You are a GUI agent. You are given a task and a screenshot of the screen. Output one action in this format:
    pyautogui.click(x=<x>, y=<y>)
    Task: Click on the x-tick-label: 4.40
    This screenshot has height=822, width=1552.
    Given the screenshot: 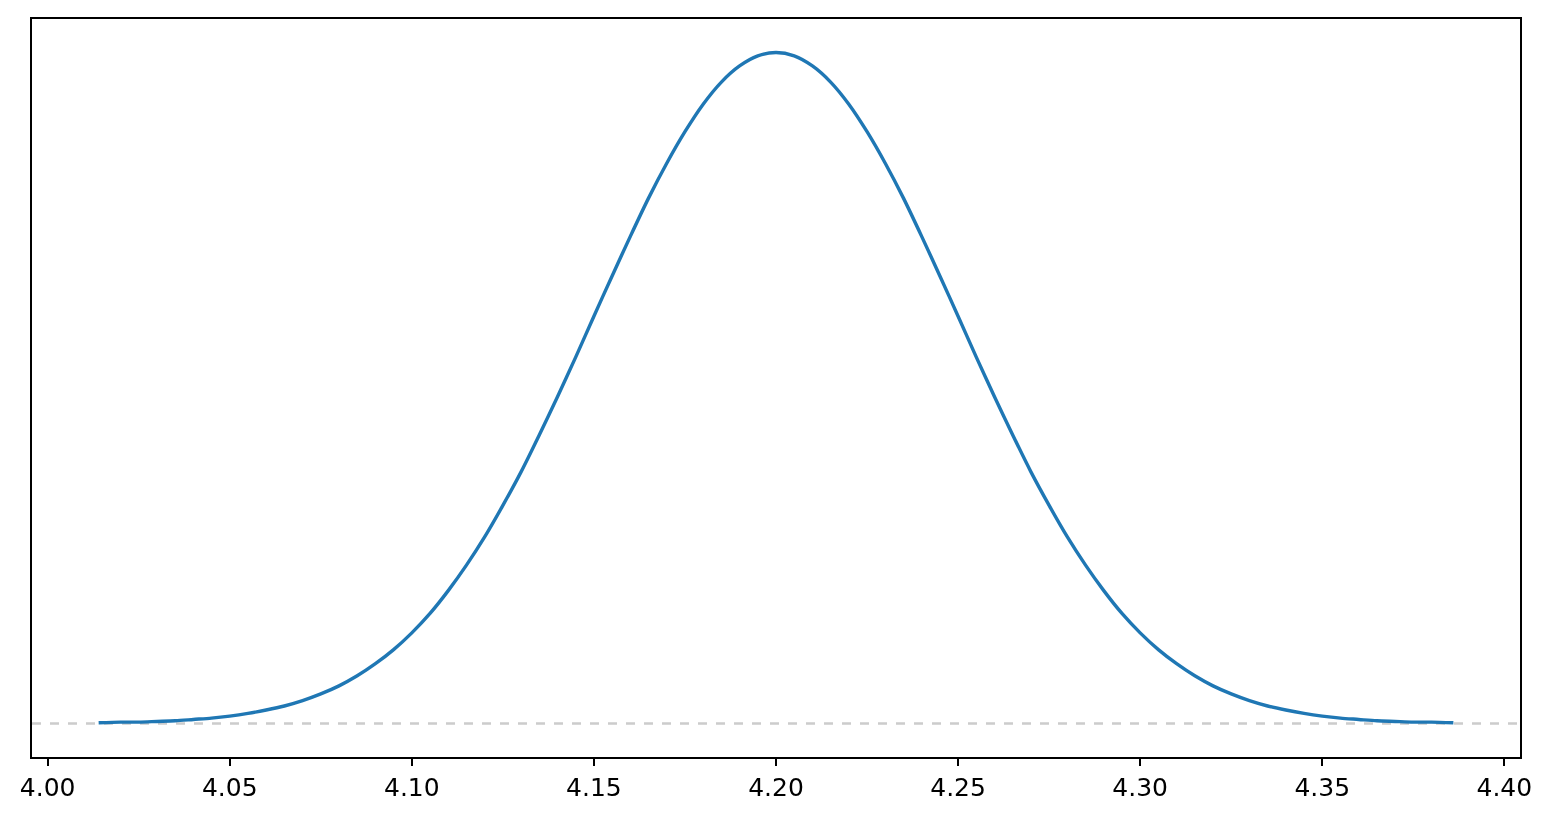 What is the action you would take?
    pyautogui.click(x=1504, y=787)
    